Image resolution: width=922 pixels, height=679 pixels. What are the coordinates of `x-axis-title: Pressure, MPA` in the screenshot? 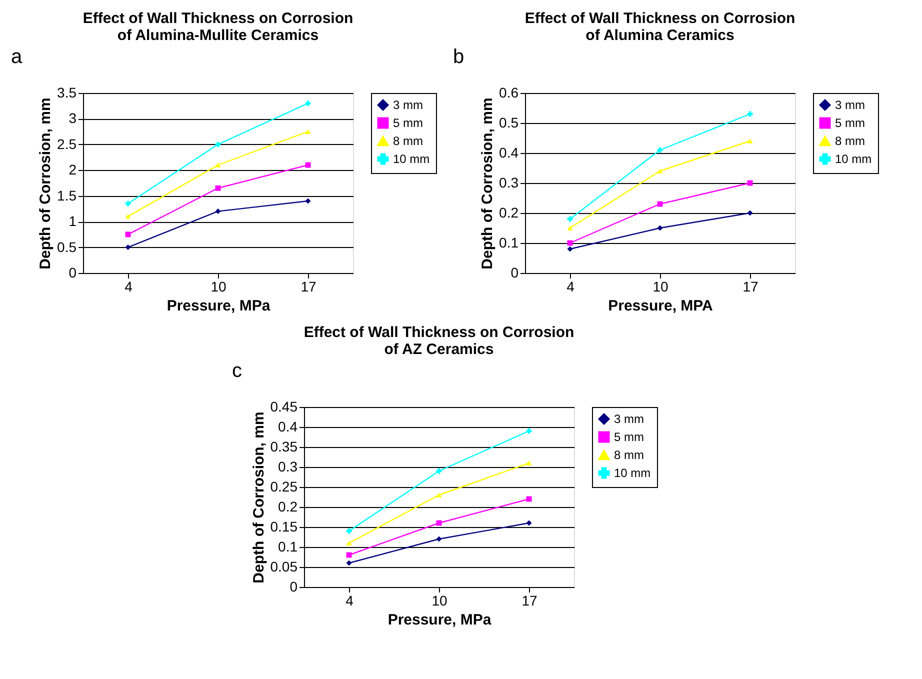 It's located at (661, 306).